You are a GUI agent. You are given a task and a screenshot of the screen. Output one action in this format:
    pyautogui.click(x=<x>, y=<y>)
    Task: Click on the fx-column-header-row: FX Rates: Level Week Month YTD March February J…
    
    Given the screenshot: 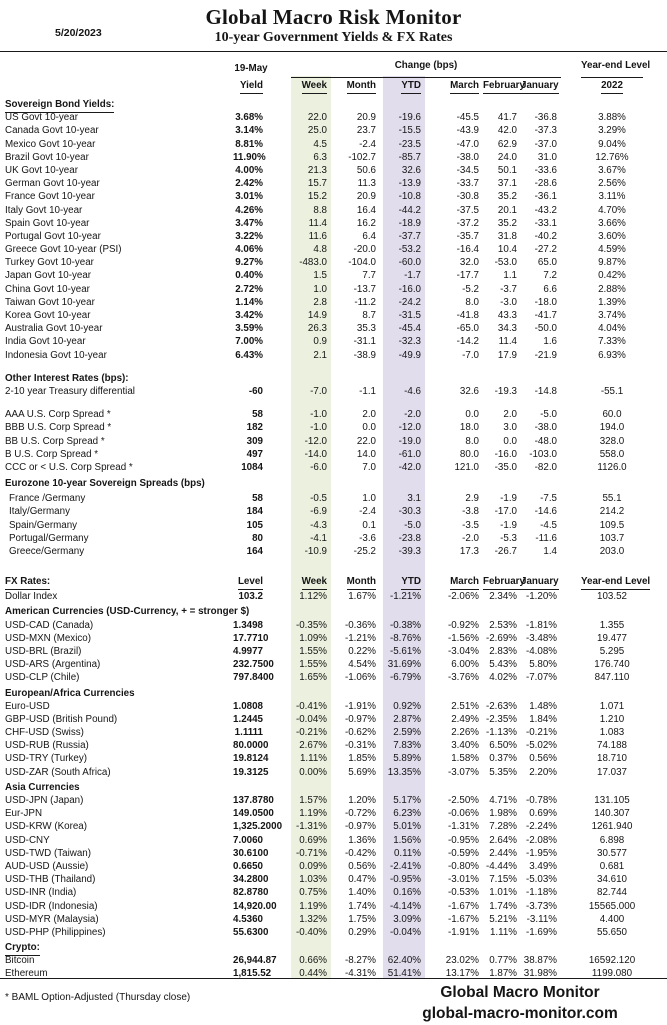 What is the action you would take?
    pyautogui.click(x=333, y=582)
    